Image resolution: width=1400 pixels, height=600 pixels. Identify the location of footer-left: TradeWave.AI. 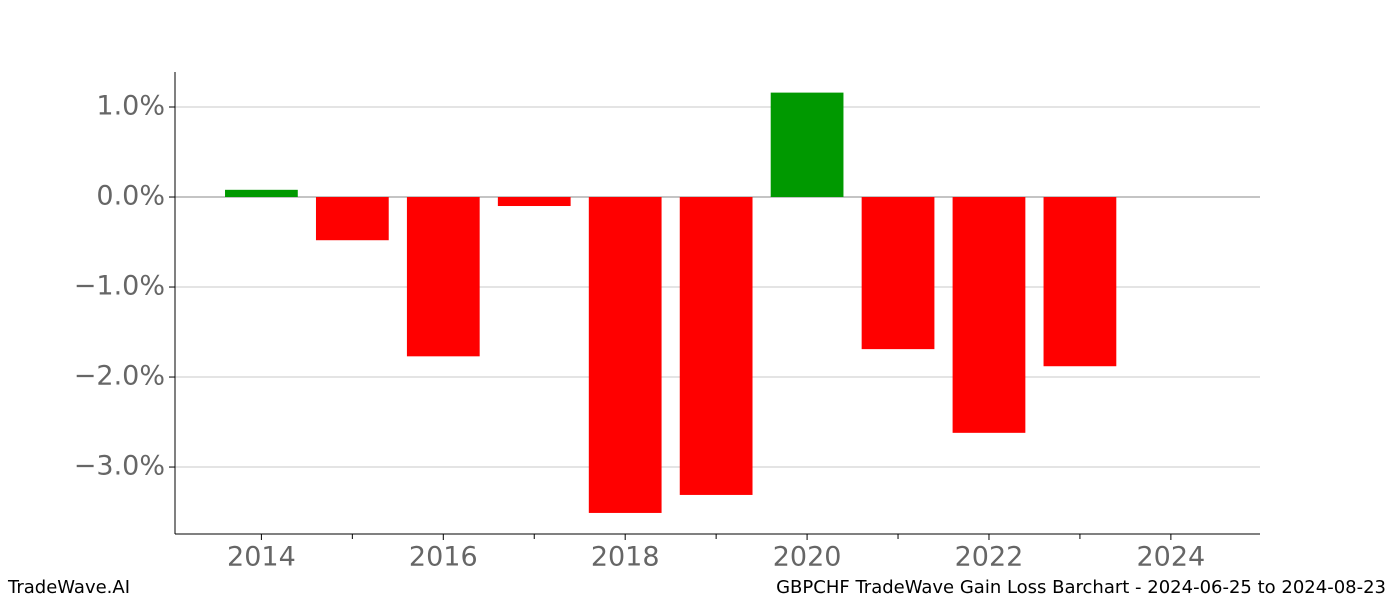
(68, 587).